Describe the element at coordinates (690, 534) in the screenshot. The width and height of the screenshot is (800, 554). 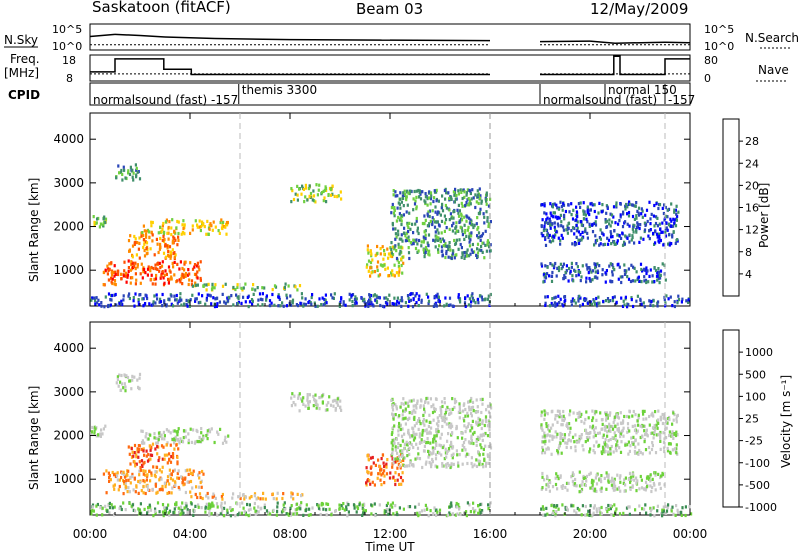
I see `x-tick-label: 00:00` at that location.